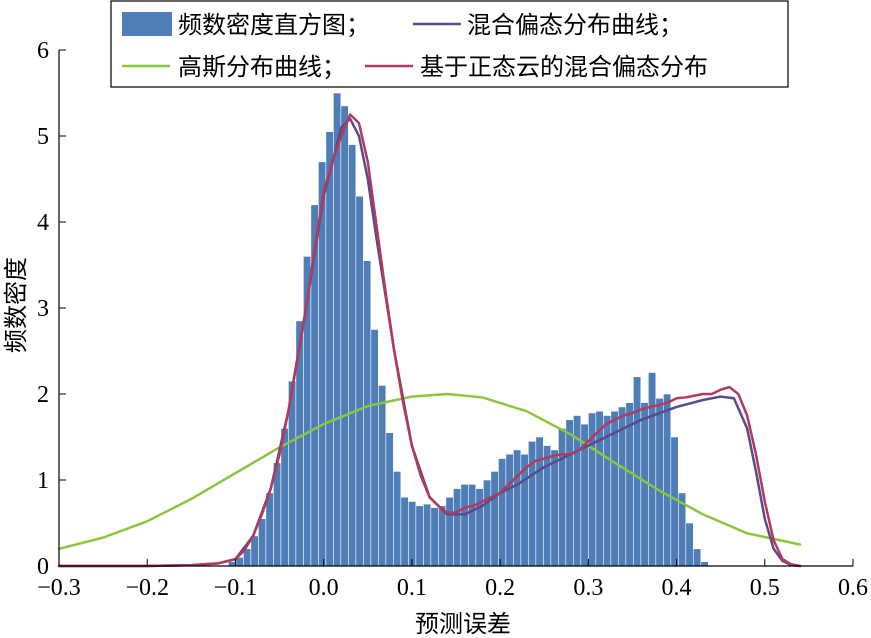 This screenshot has height=638, width=871. I want to click on legend-item-mixed-skew: 混合偏态分布曲线；, so click(548, 25).